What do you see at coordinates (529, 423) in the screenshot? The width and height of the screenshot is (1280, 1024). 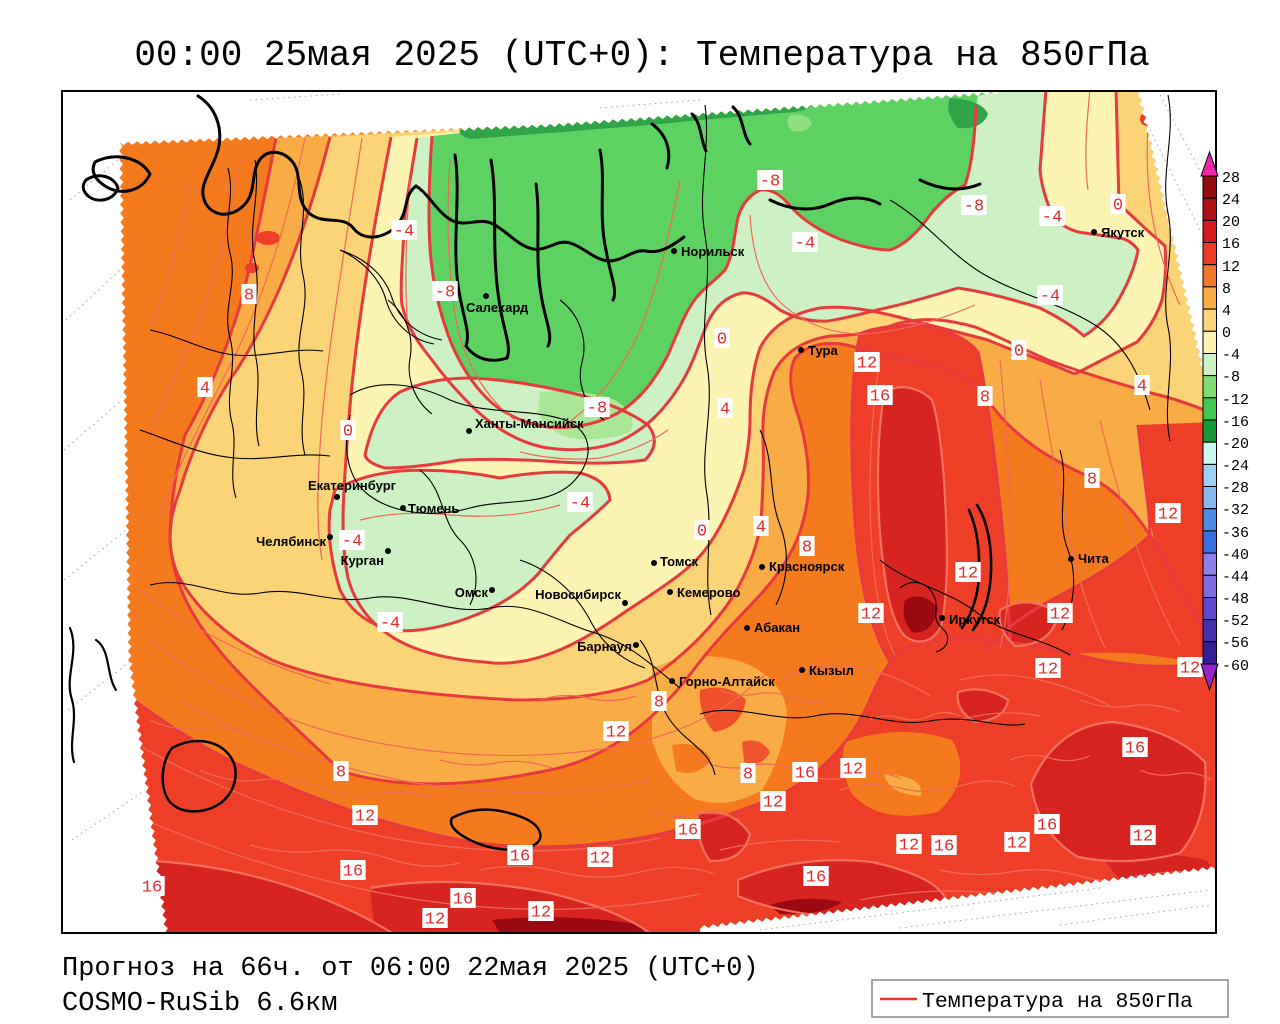 I see `svg-text: Ханты-Мансийск` at bounding box center [529, 423].